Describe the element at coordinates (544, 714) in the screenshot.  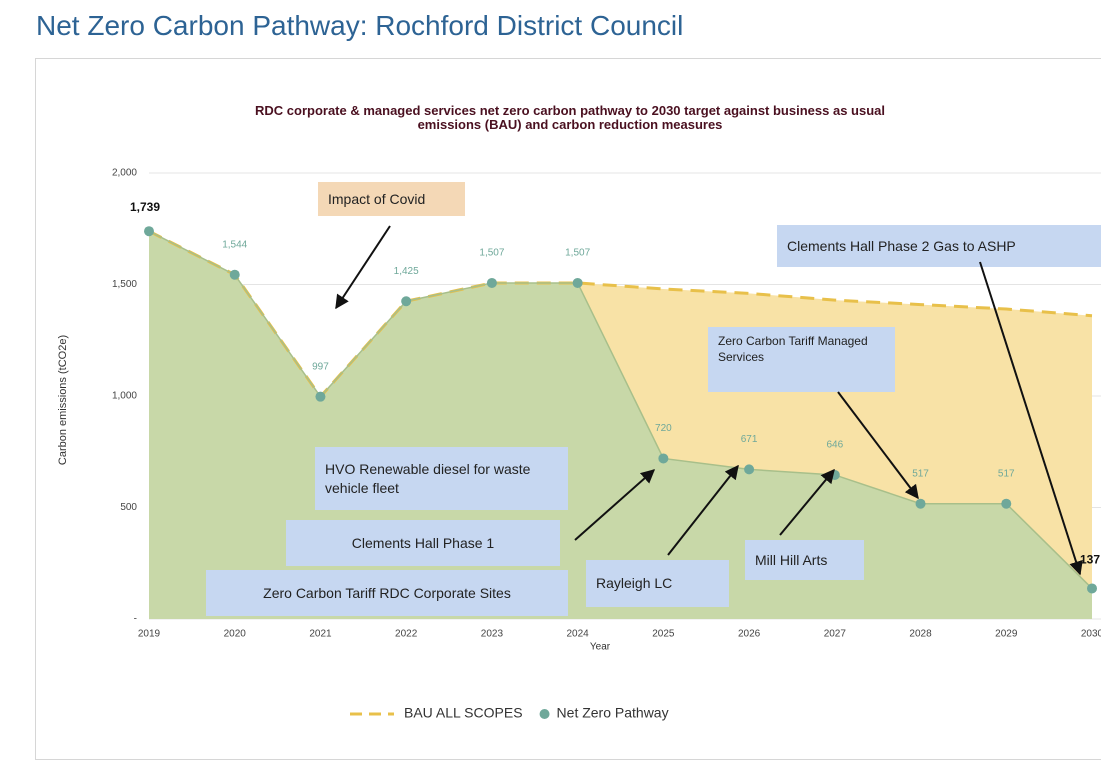
I see `legend-swatch` at that location.